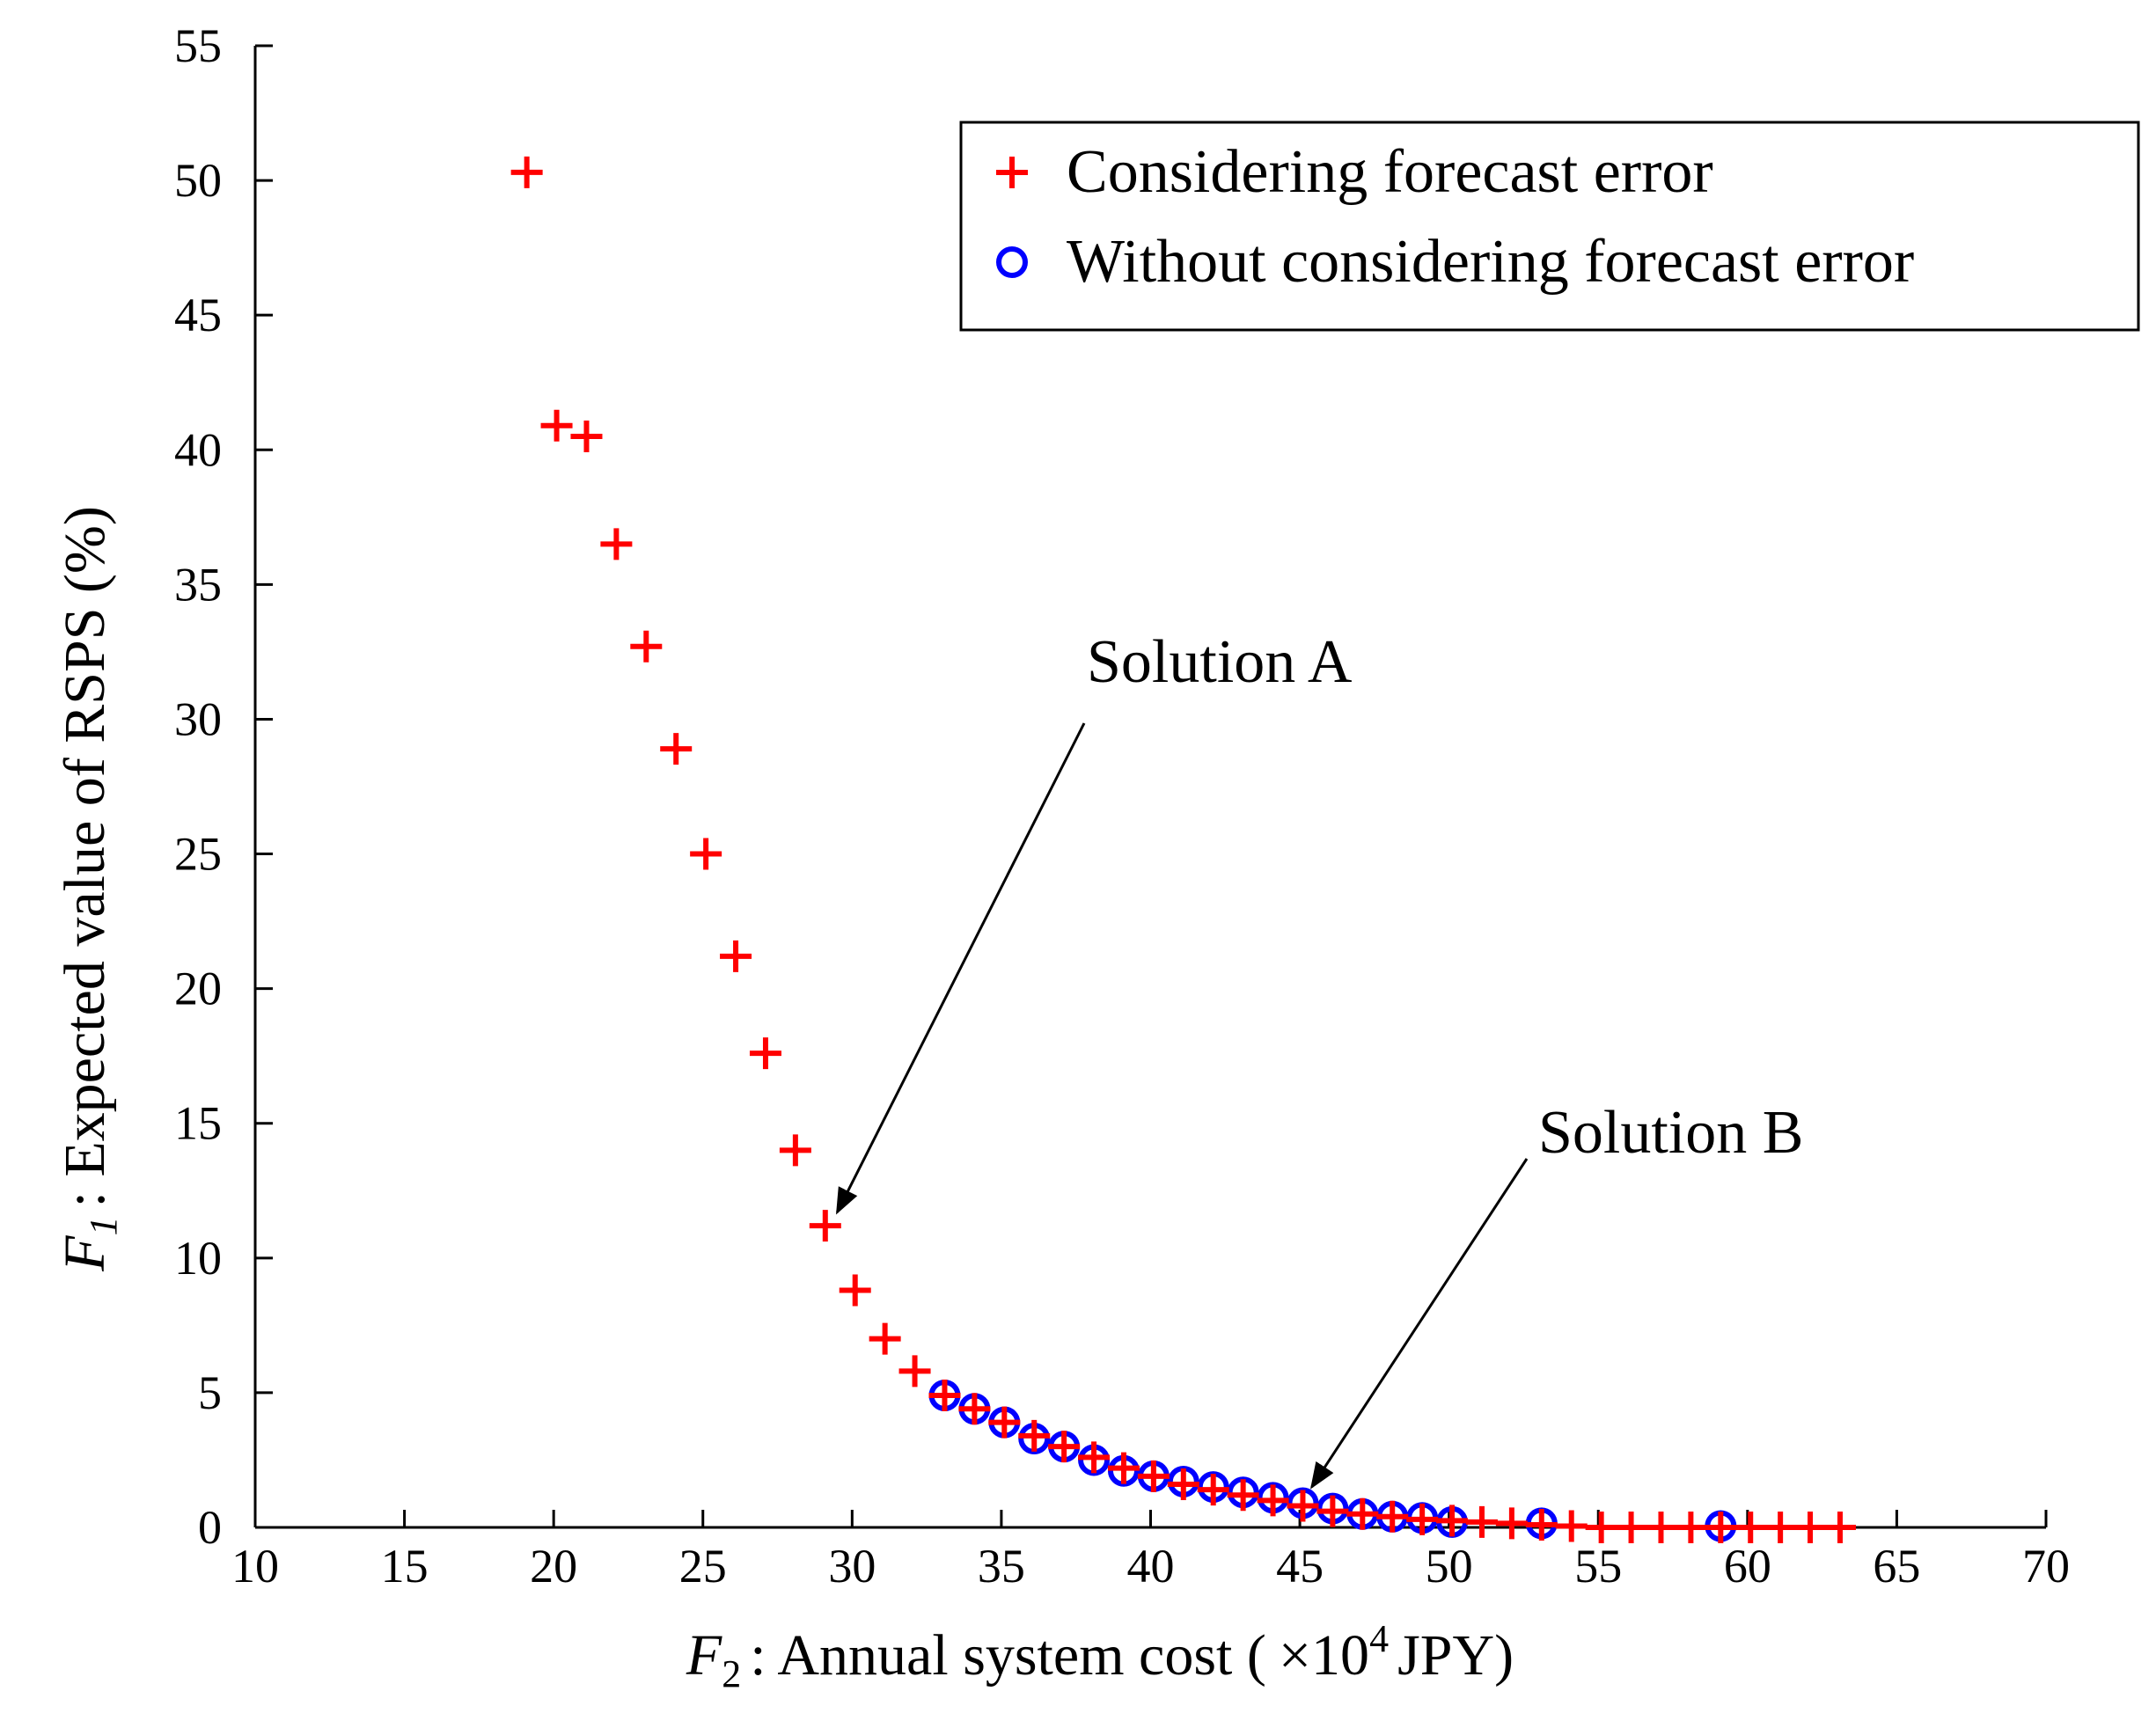 The height and width of the screenshot is (1728, 2156). Describe the element at coordinates (1449, 1566) in the screenshot. I see `x-tick-label: 50` at that location.